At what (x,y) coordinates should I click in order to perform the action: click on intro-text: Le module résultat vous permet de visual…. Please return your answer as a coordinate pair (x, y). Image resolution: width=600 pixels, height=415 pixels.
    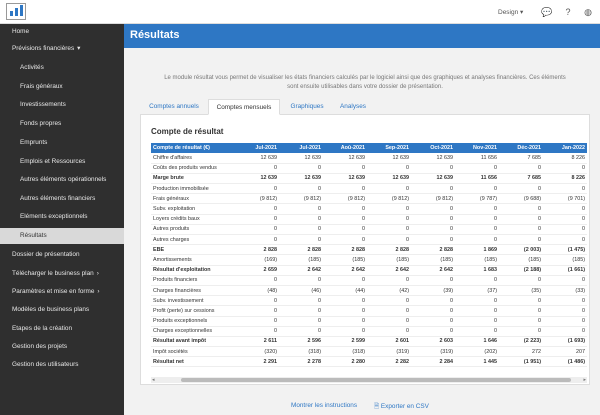
    Looking at the image, I should click on (365, 82).